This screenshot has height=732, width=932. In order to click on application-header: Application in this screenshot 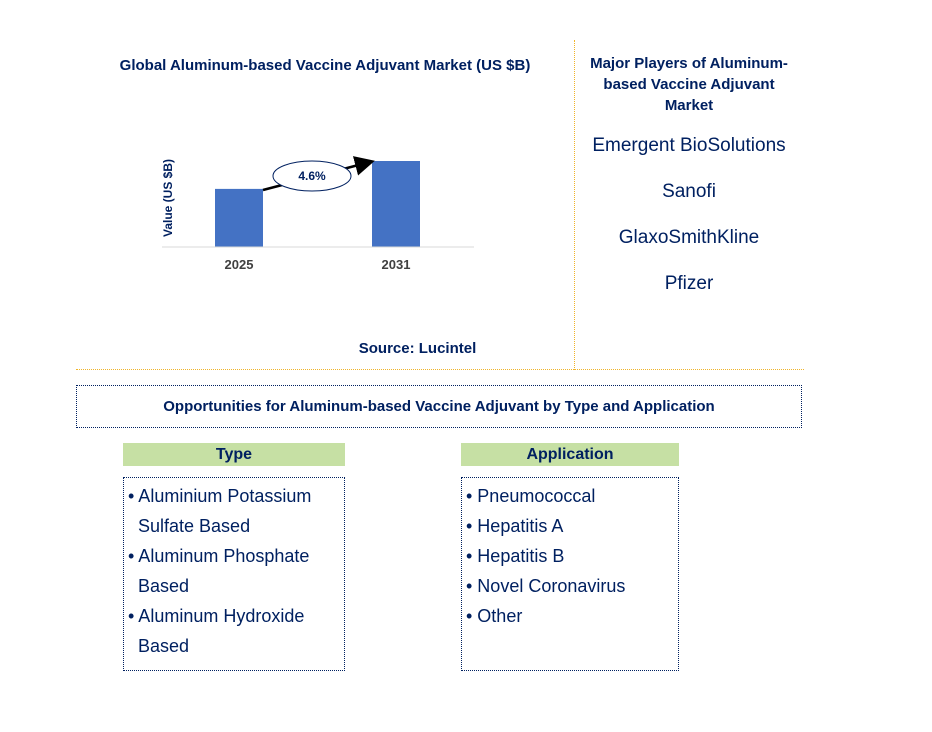, I will do `click(570, 454)`.